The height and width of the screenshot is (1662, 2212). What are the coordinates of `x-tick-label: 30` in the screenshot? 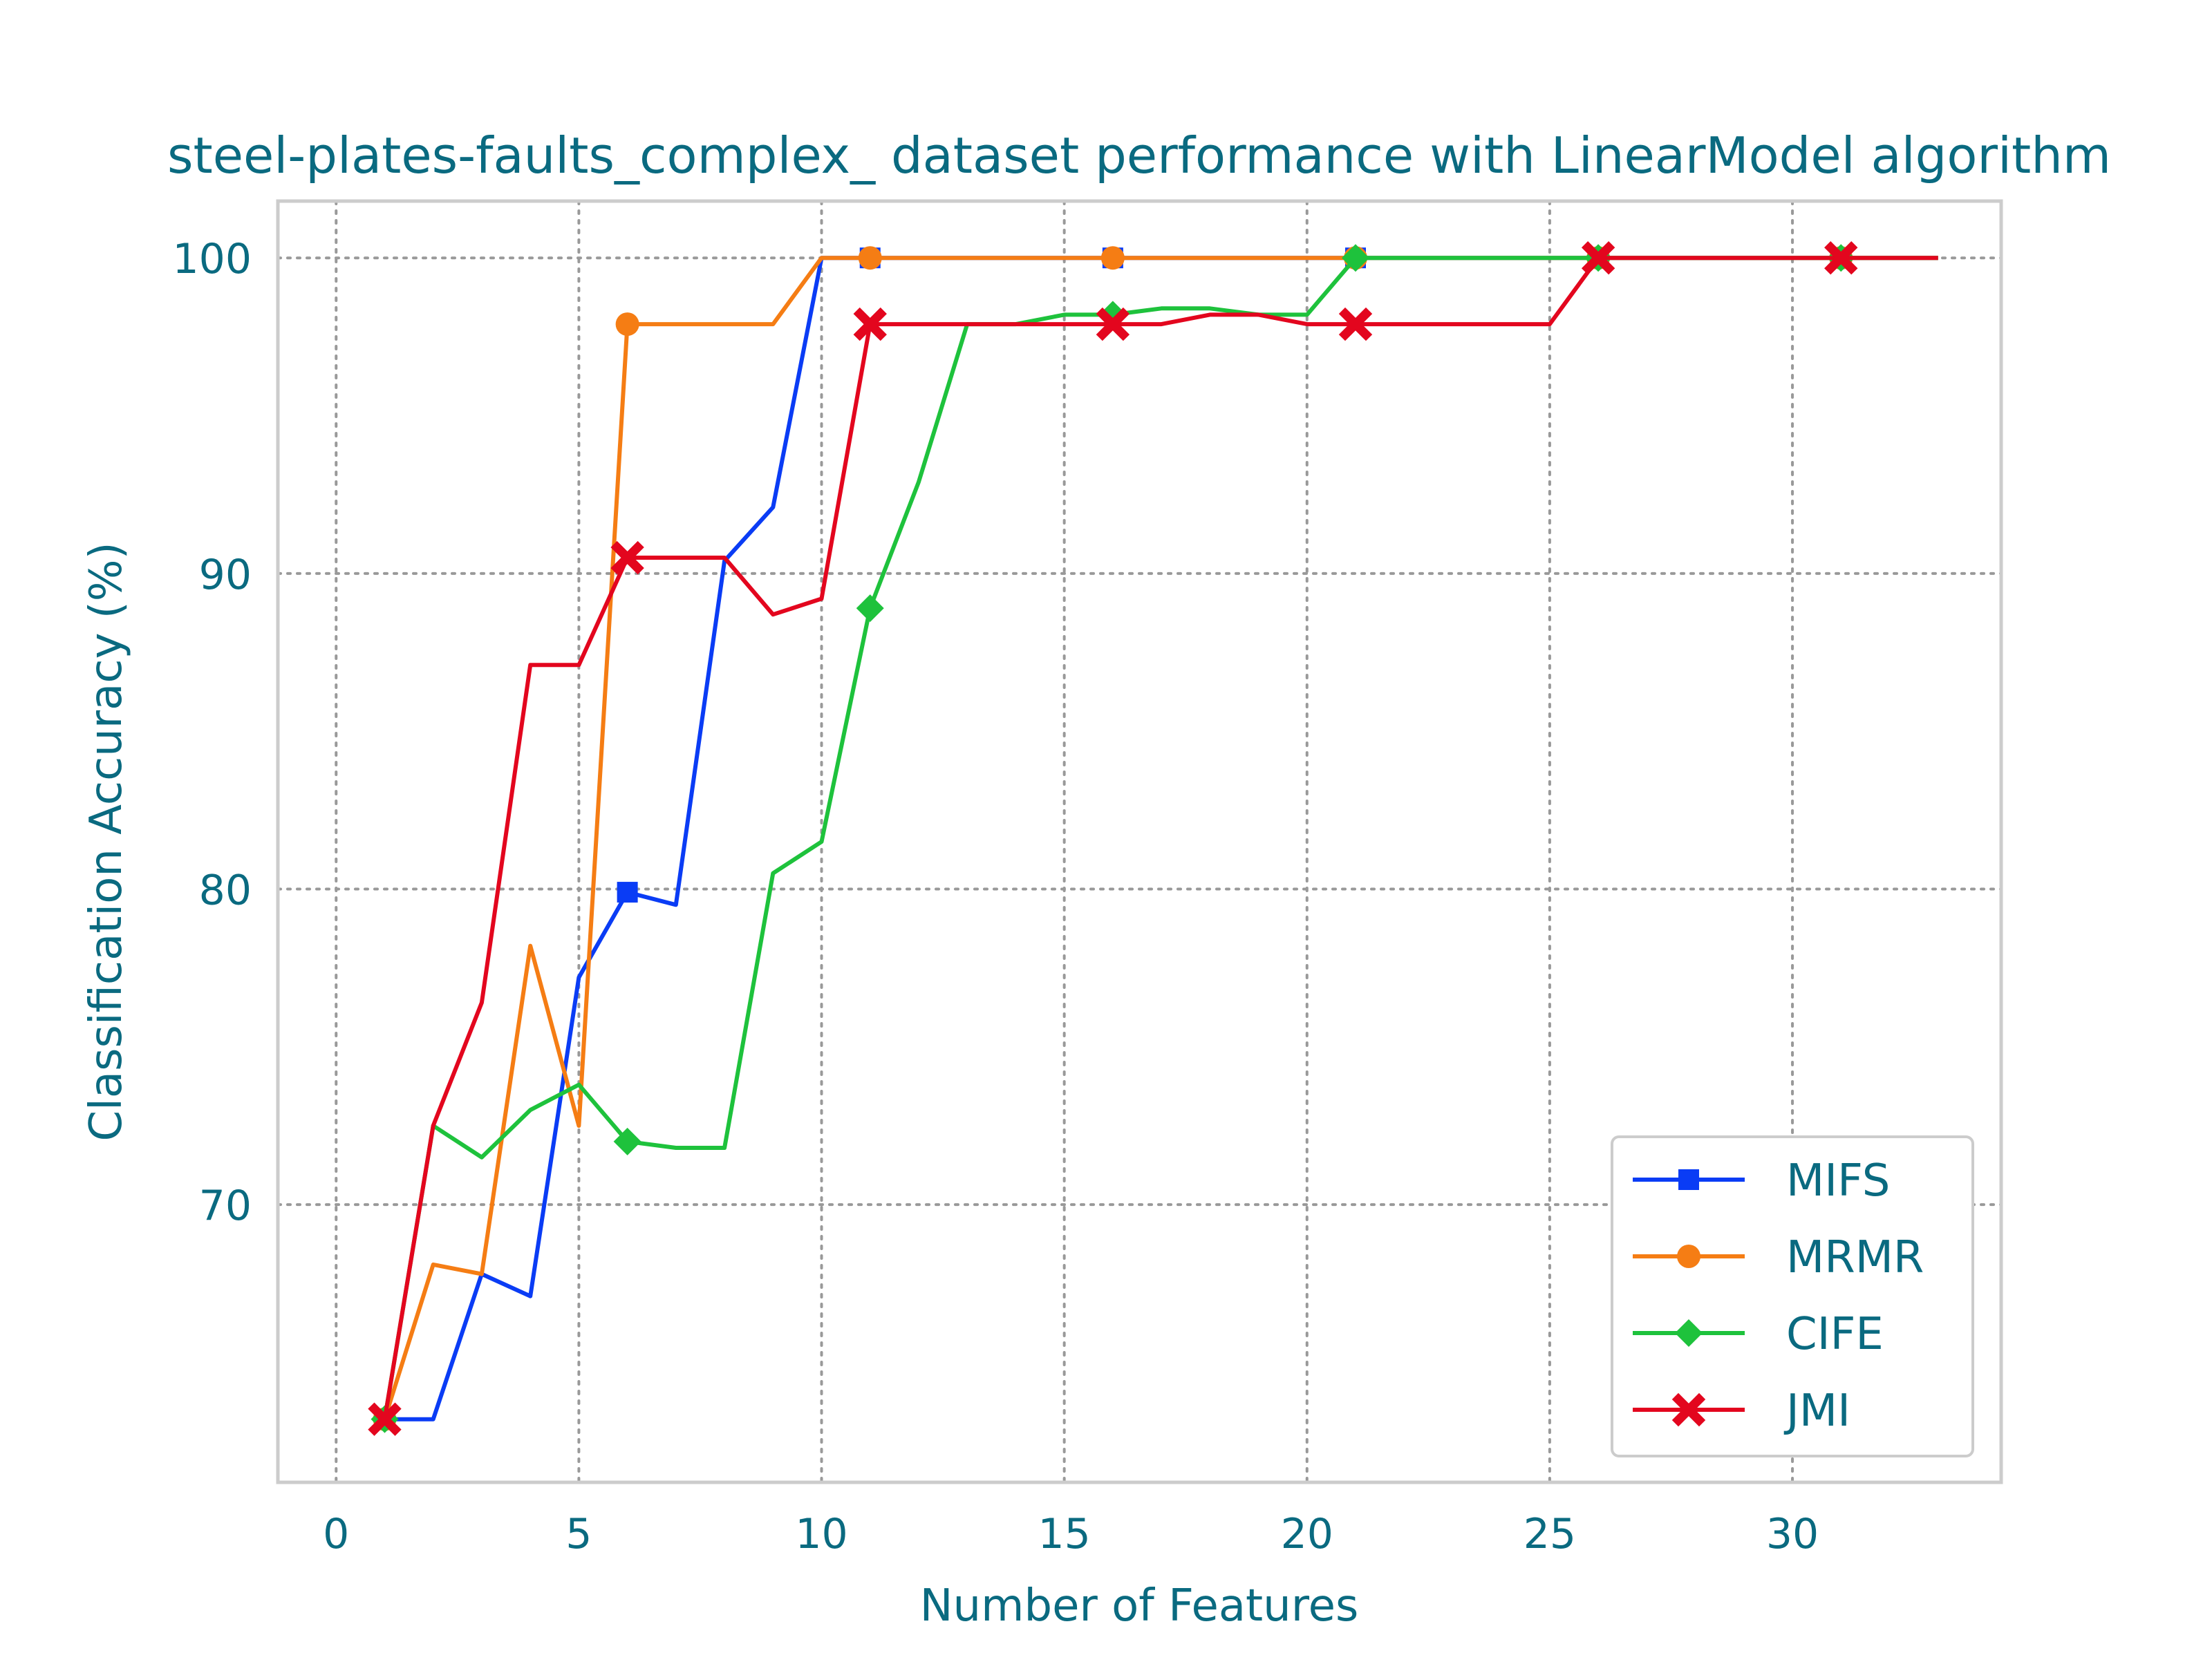 It's located at (1793, 1534).